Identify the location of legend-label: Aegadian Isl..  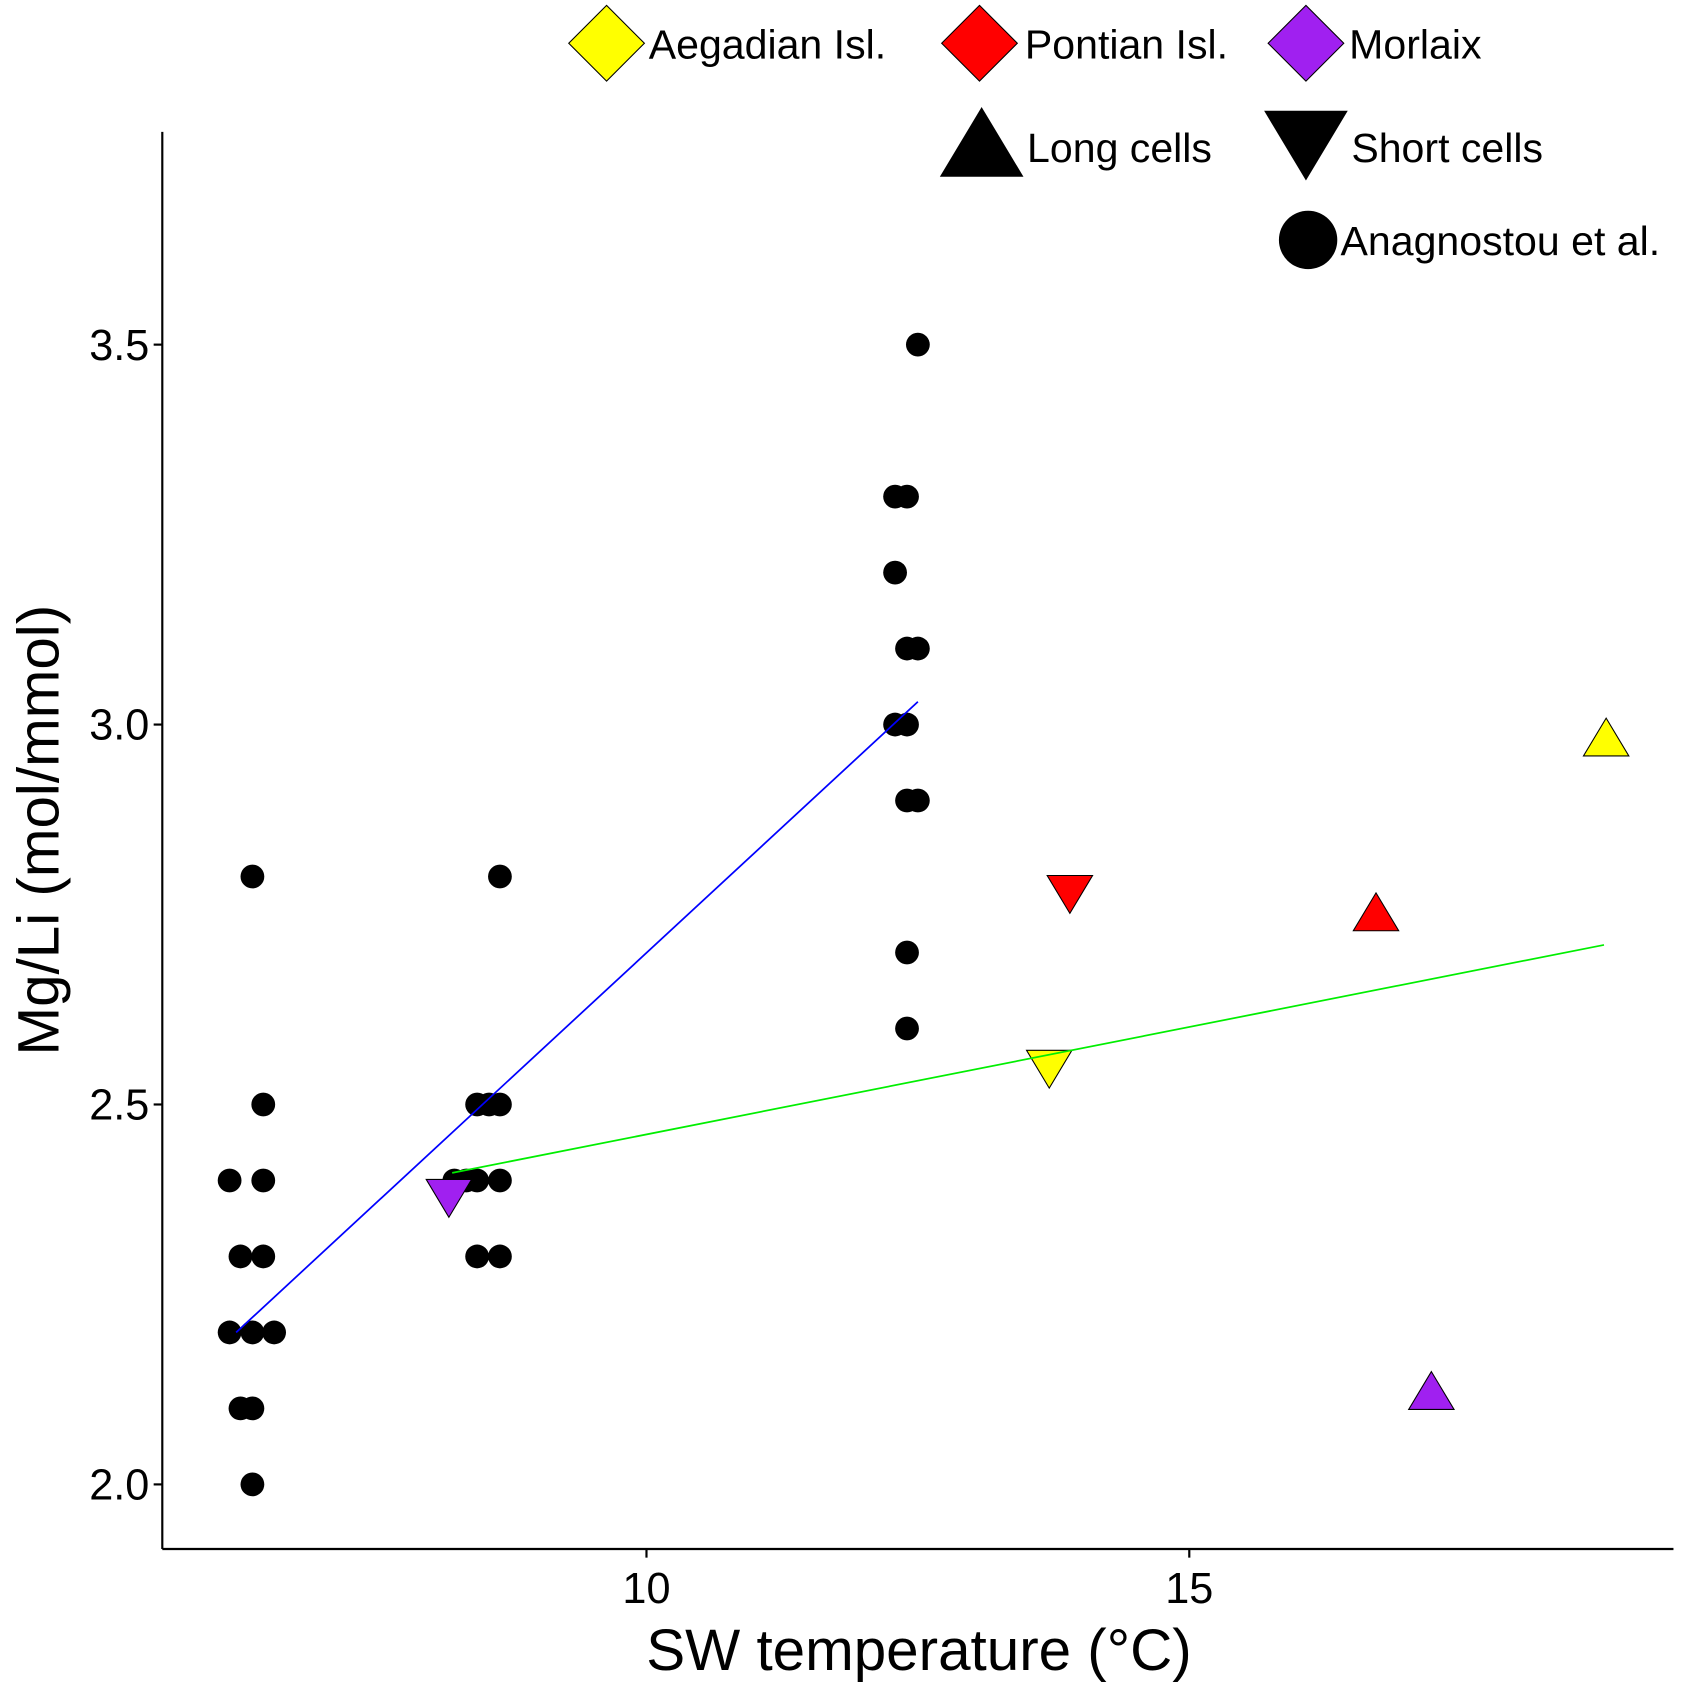
(767, 44).